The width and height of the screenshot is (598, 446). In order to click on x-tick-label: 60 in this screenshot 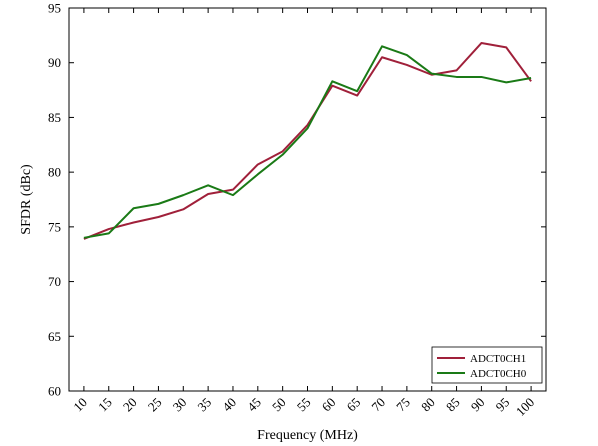, I will do `click(329, 405)`.